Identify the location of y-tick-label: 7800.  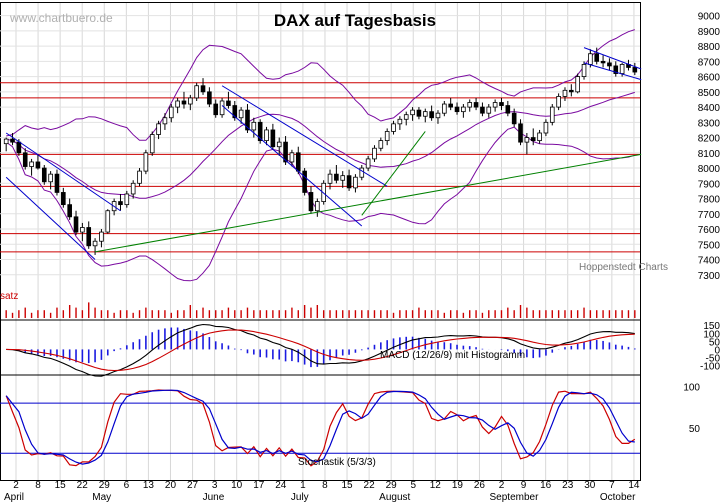
(709, 200).